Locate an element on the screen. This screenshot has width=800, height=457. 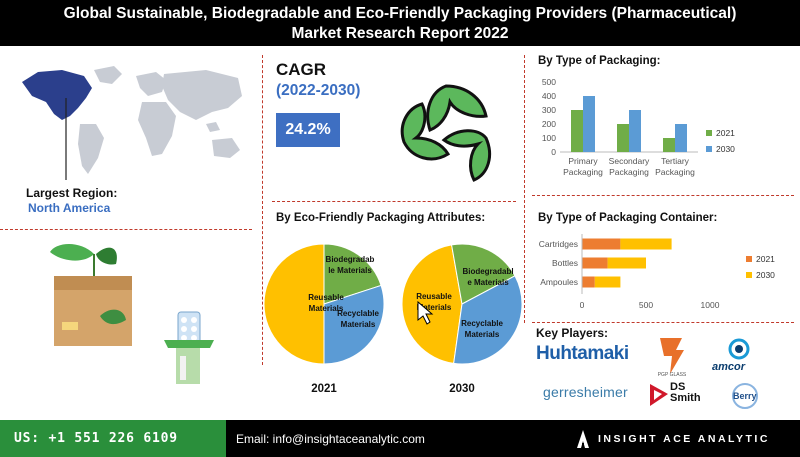
pie2021-biodegradable-label-2: le Materials is located at coordinates (350, 270).